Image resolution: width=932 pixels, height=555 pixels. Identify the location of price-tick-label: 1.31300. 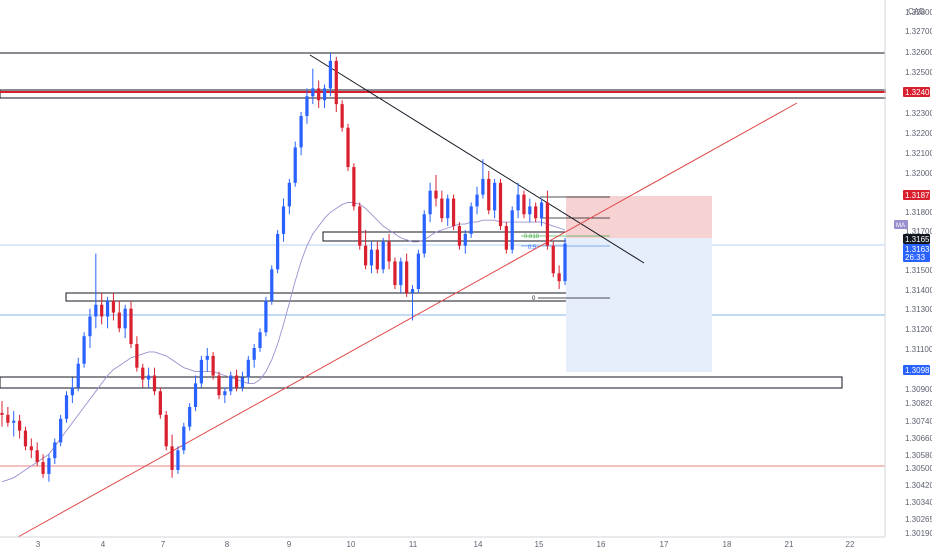
(918, 309).